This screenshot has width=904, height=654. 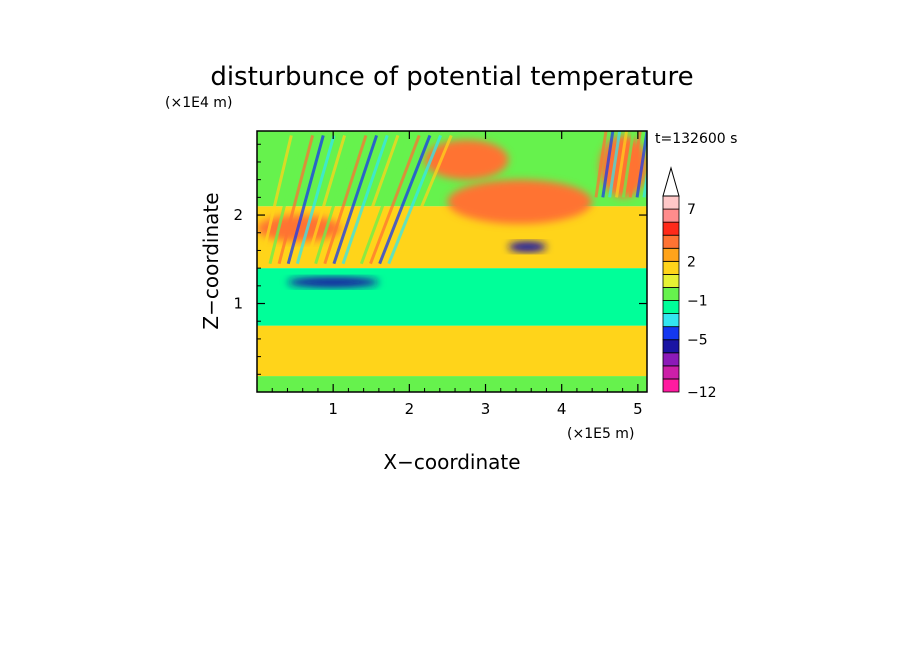 What do you see at coordinates (451, 462) in the screenshot?
I see `x-axis-label: X−coordinate` at bounding box center [451, 462].